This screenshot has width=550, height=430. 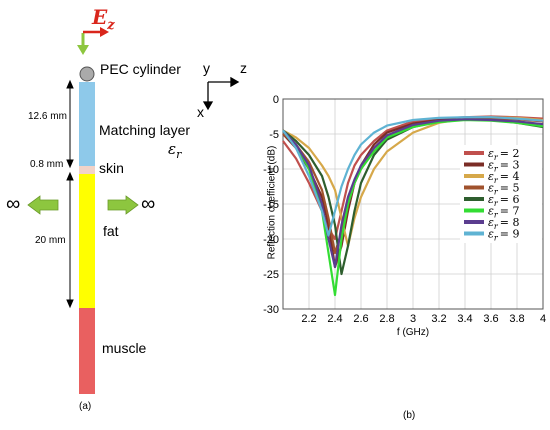 I want to click on chart-ylabel: Reflection coefficient (dB), so click(x=272, y=202).